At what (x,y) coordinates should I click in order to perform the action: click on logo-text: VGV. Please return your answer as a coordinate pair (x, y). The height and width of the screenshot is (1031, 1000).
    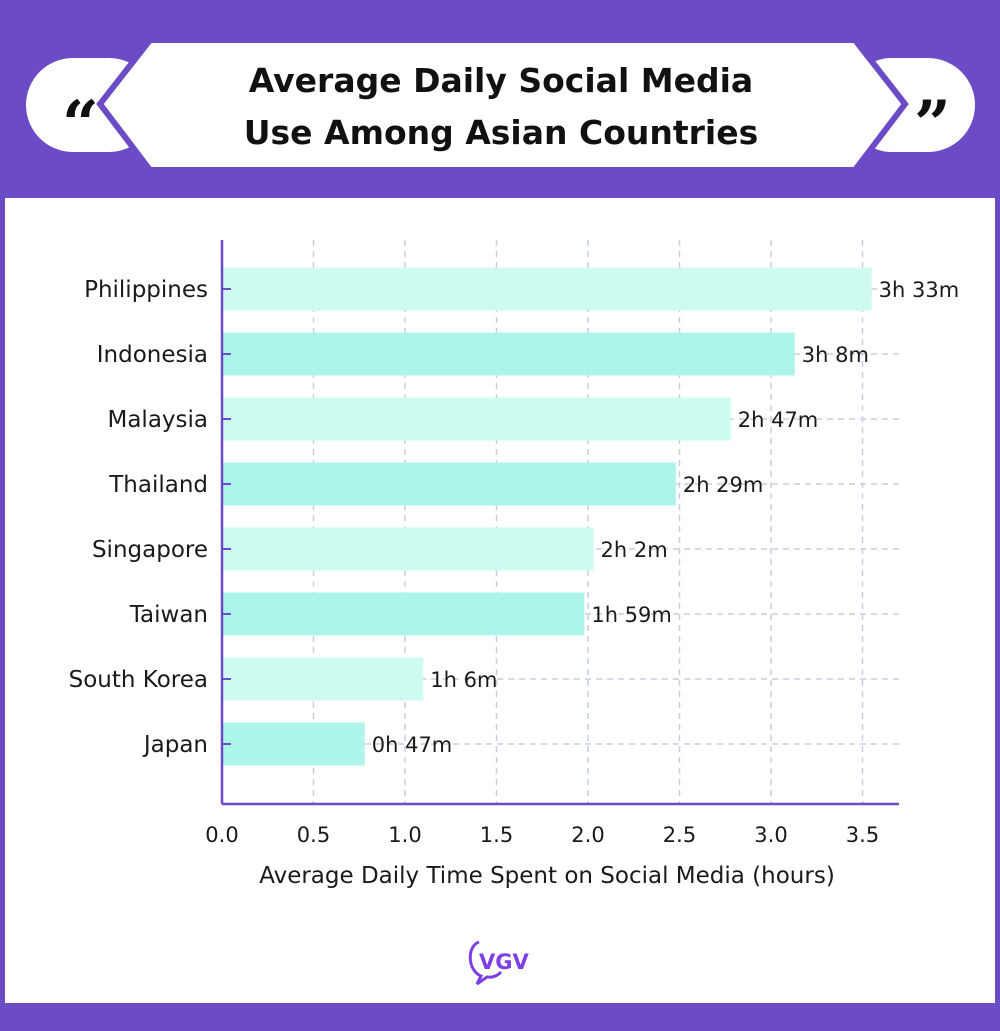
    Looking at the image, I should click on (504, 962).